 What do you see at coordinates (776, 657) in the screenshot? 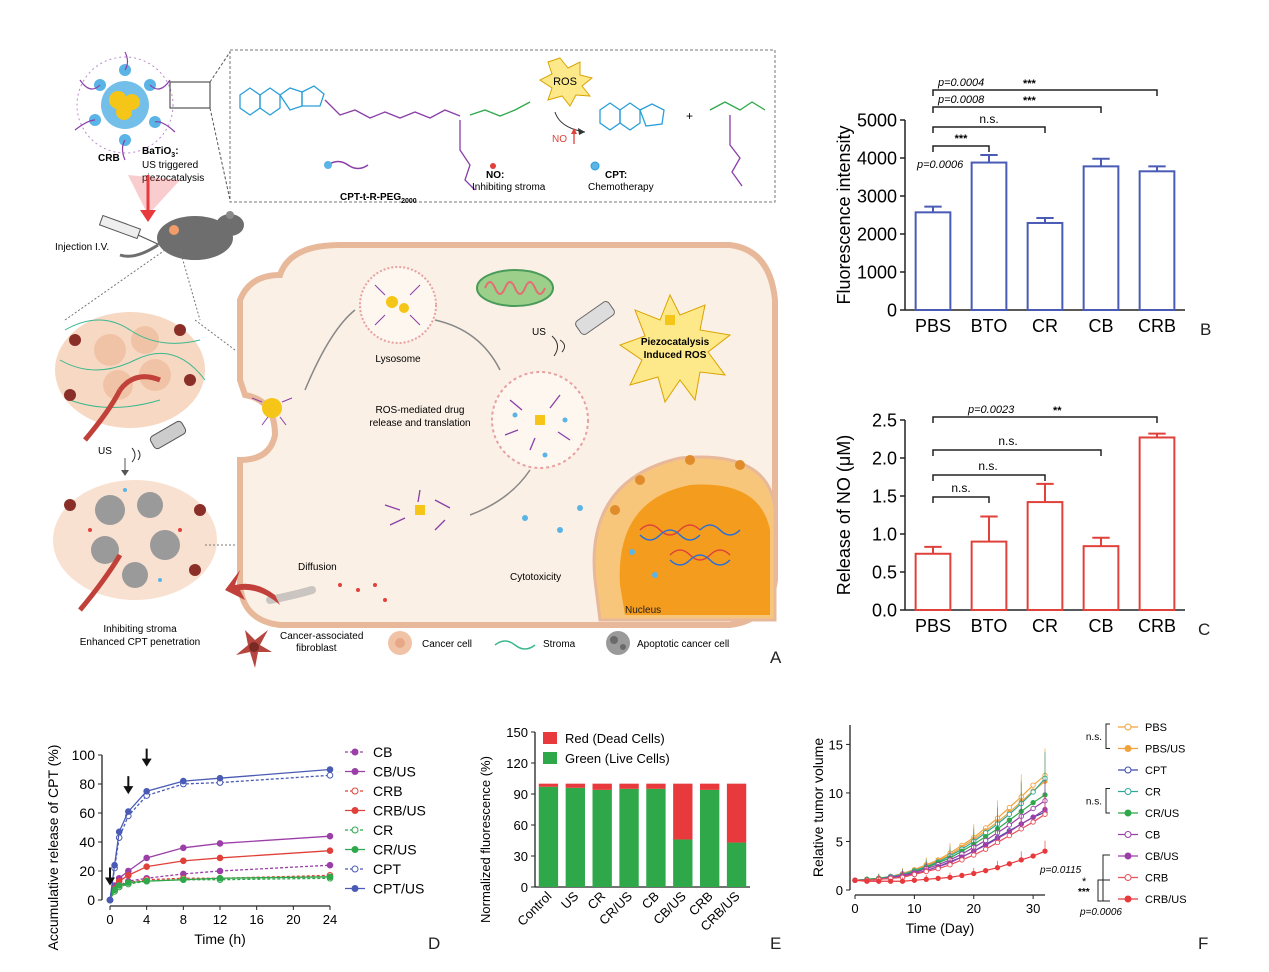
I see `panel-letter-a: A` at bounding box center [776, 657].